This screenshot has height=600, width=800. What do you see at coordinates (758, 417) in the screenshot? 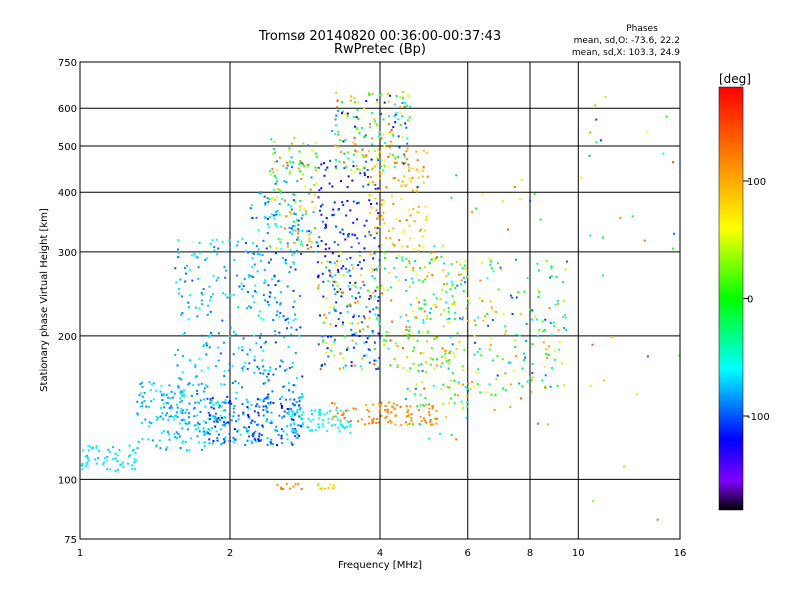
I see `colorbar-tick-label: -100` at bounding box center [758, 417].